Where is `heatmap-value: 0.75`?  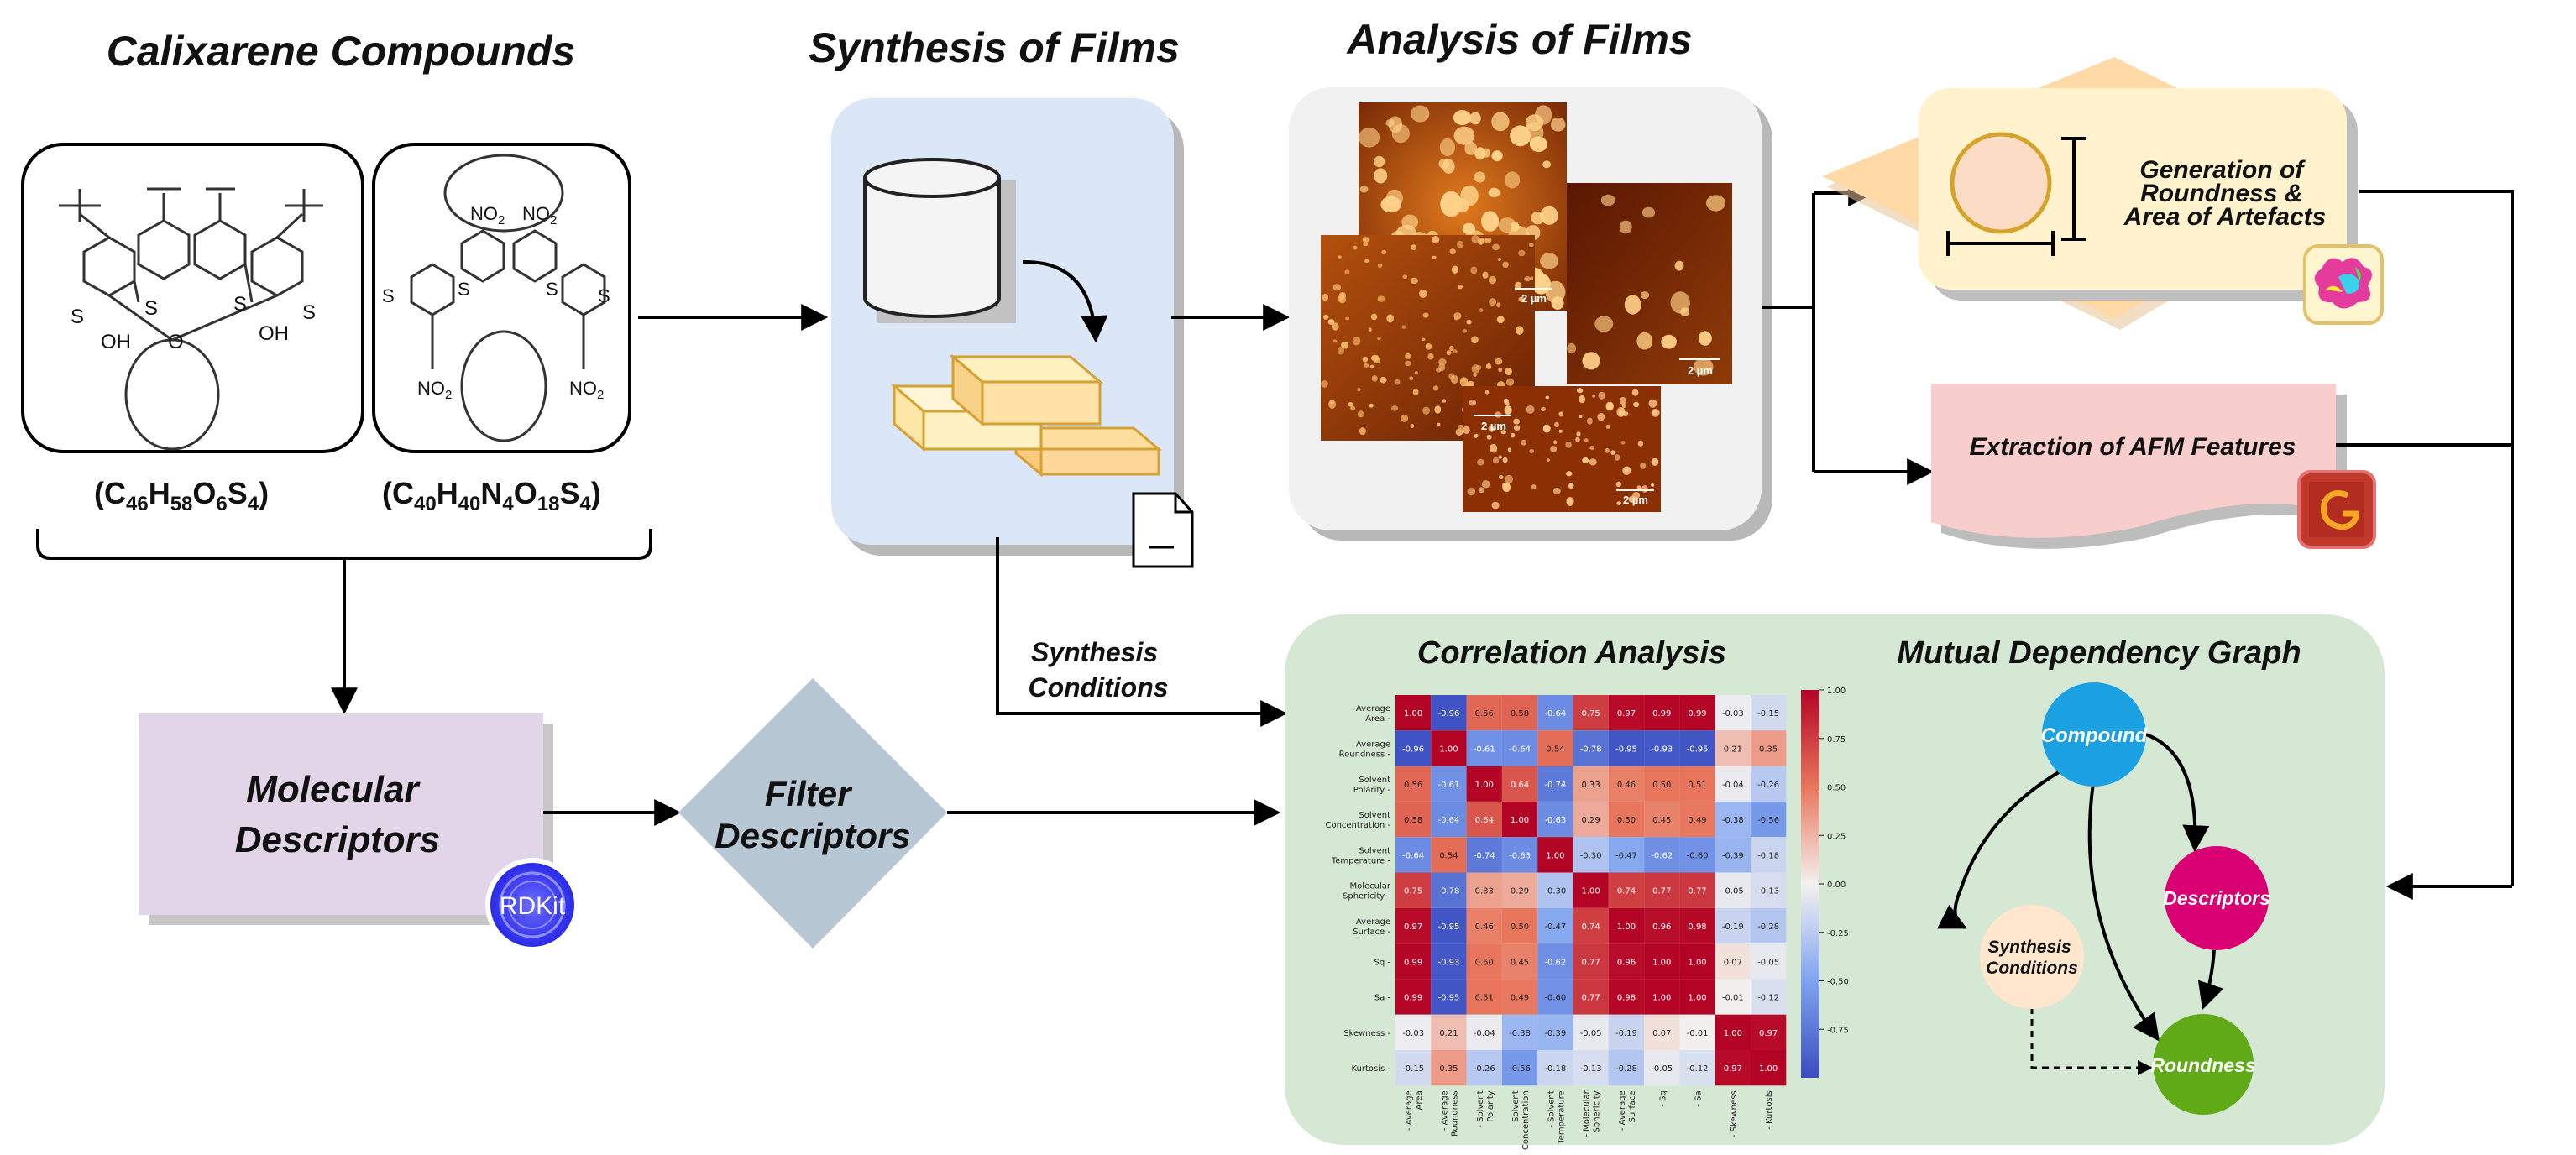 heatmap-value: 0.75 is located at coordinates (1591, 714).